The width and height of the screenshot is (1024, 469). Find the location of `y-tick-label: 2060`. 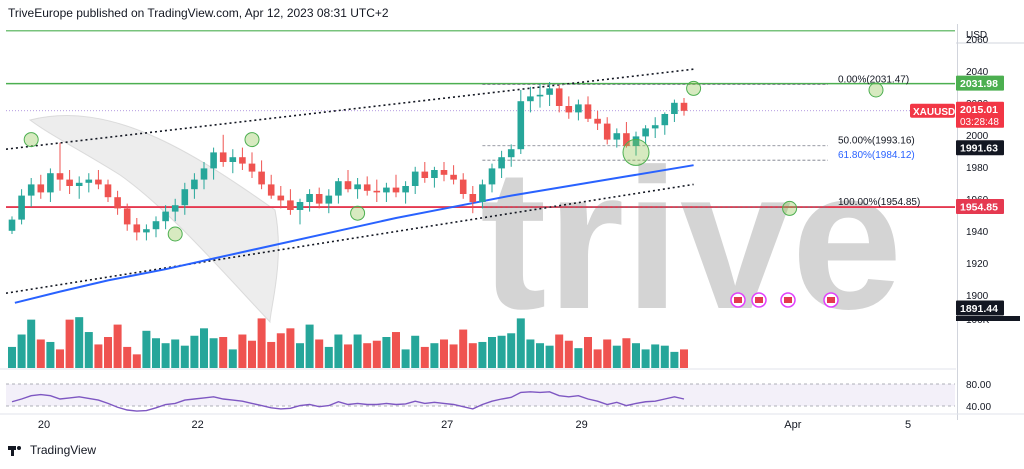

y-tick-label: 2060 is located at coordinates (977, 40).